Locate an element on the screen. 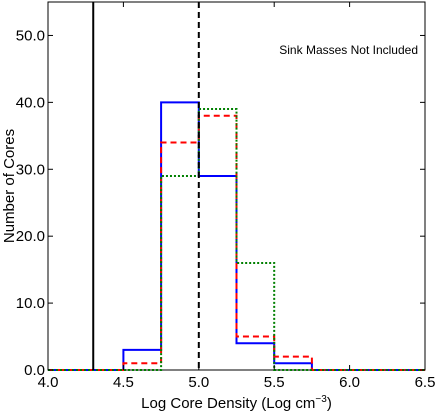 The image size is (436, 414). y-axis-title: Number of Cores is located at coordinates (9, 186).